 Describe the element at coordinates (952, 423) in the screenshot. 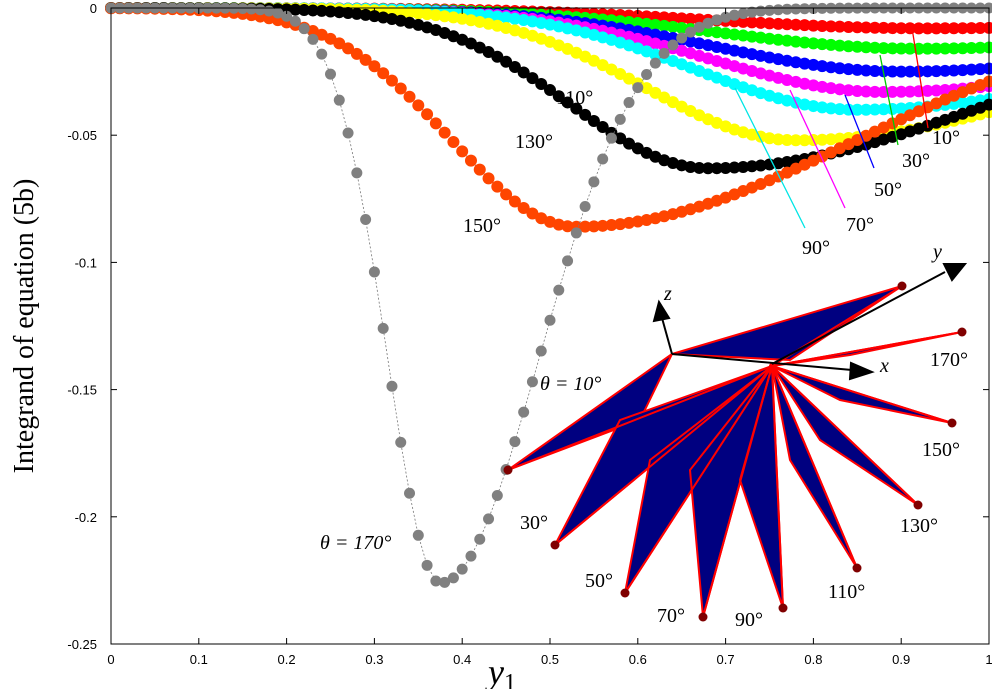

I see `inset-node` at that location.